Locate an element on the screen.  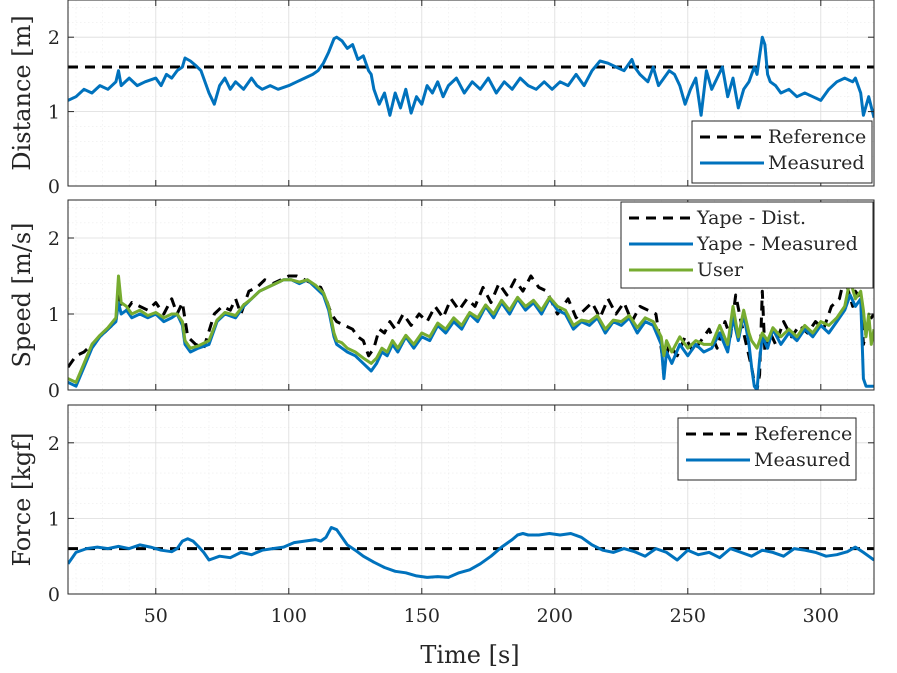
y-axis-label: Distance [m] is located at coordinates (22, 92).